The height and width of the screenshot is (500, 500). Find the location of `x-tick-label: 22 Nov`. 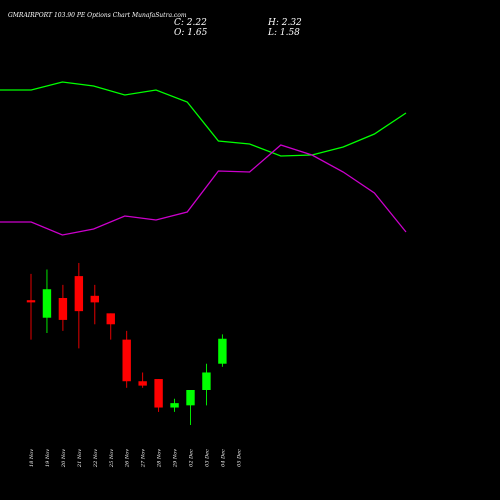

x-tick-label: 22 Nov is located at coordinates (96, 458).